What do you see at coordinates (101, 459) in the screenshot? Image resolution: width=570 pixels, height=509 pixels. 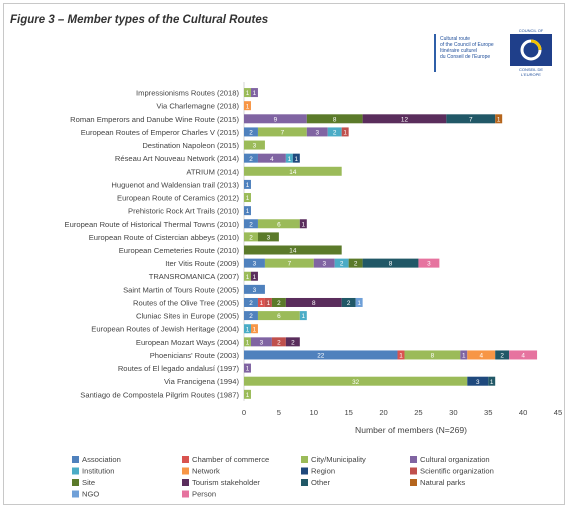 I see `legend-label: Association` at bounding box center [101, 459].